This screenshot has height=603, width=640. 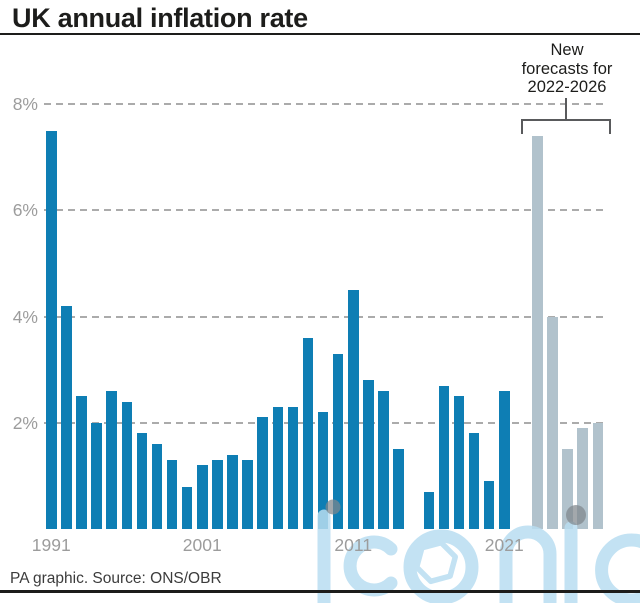 I want to click on x-axis-label-2001: 2001, so click(x=202, y=545).